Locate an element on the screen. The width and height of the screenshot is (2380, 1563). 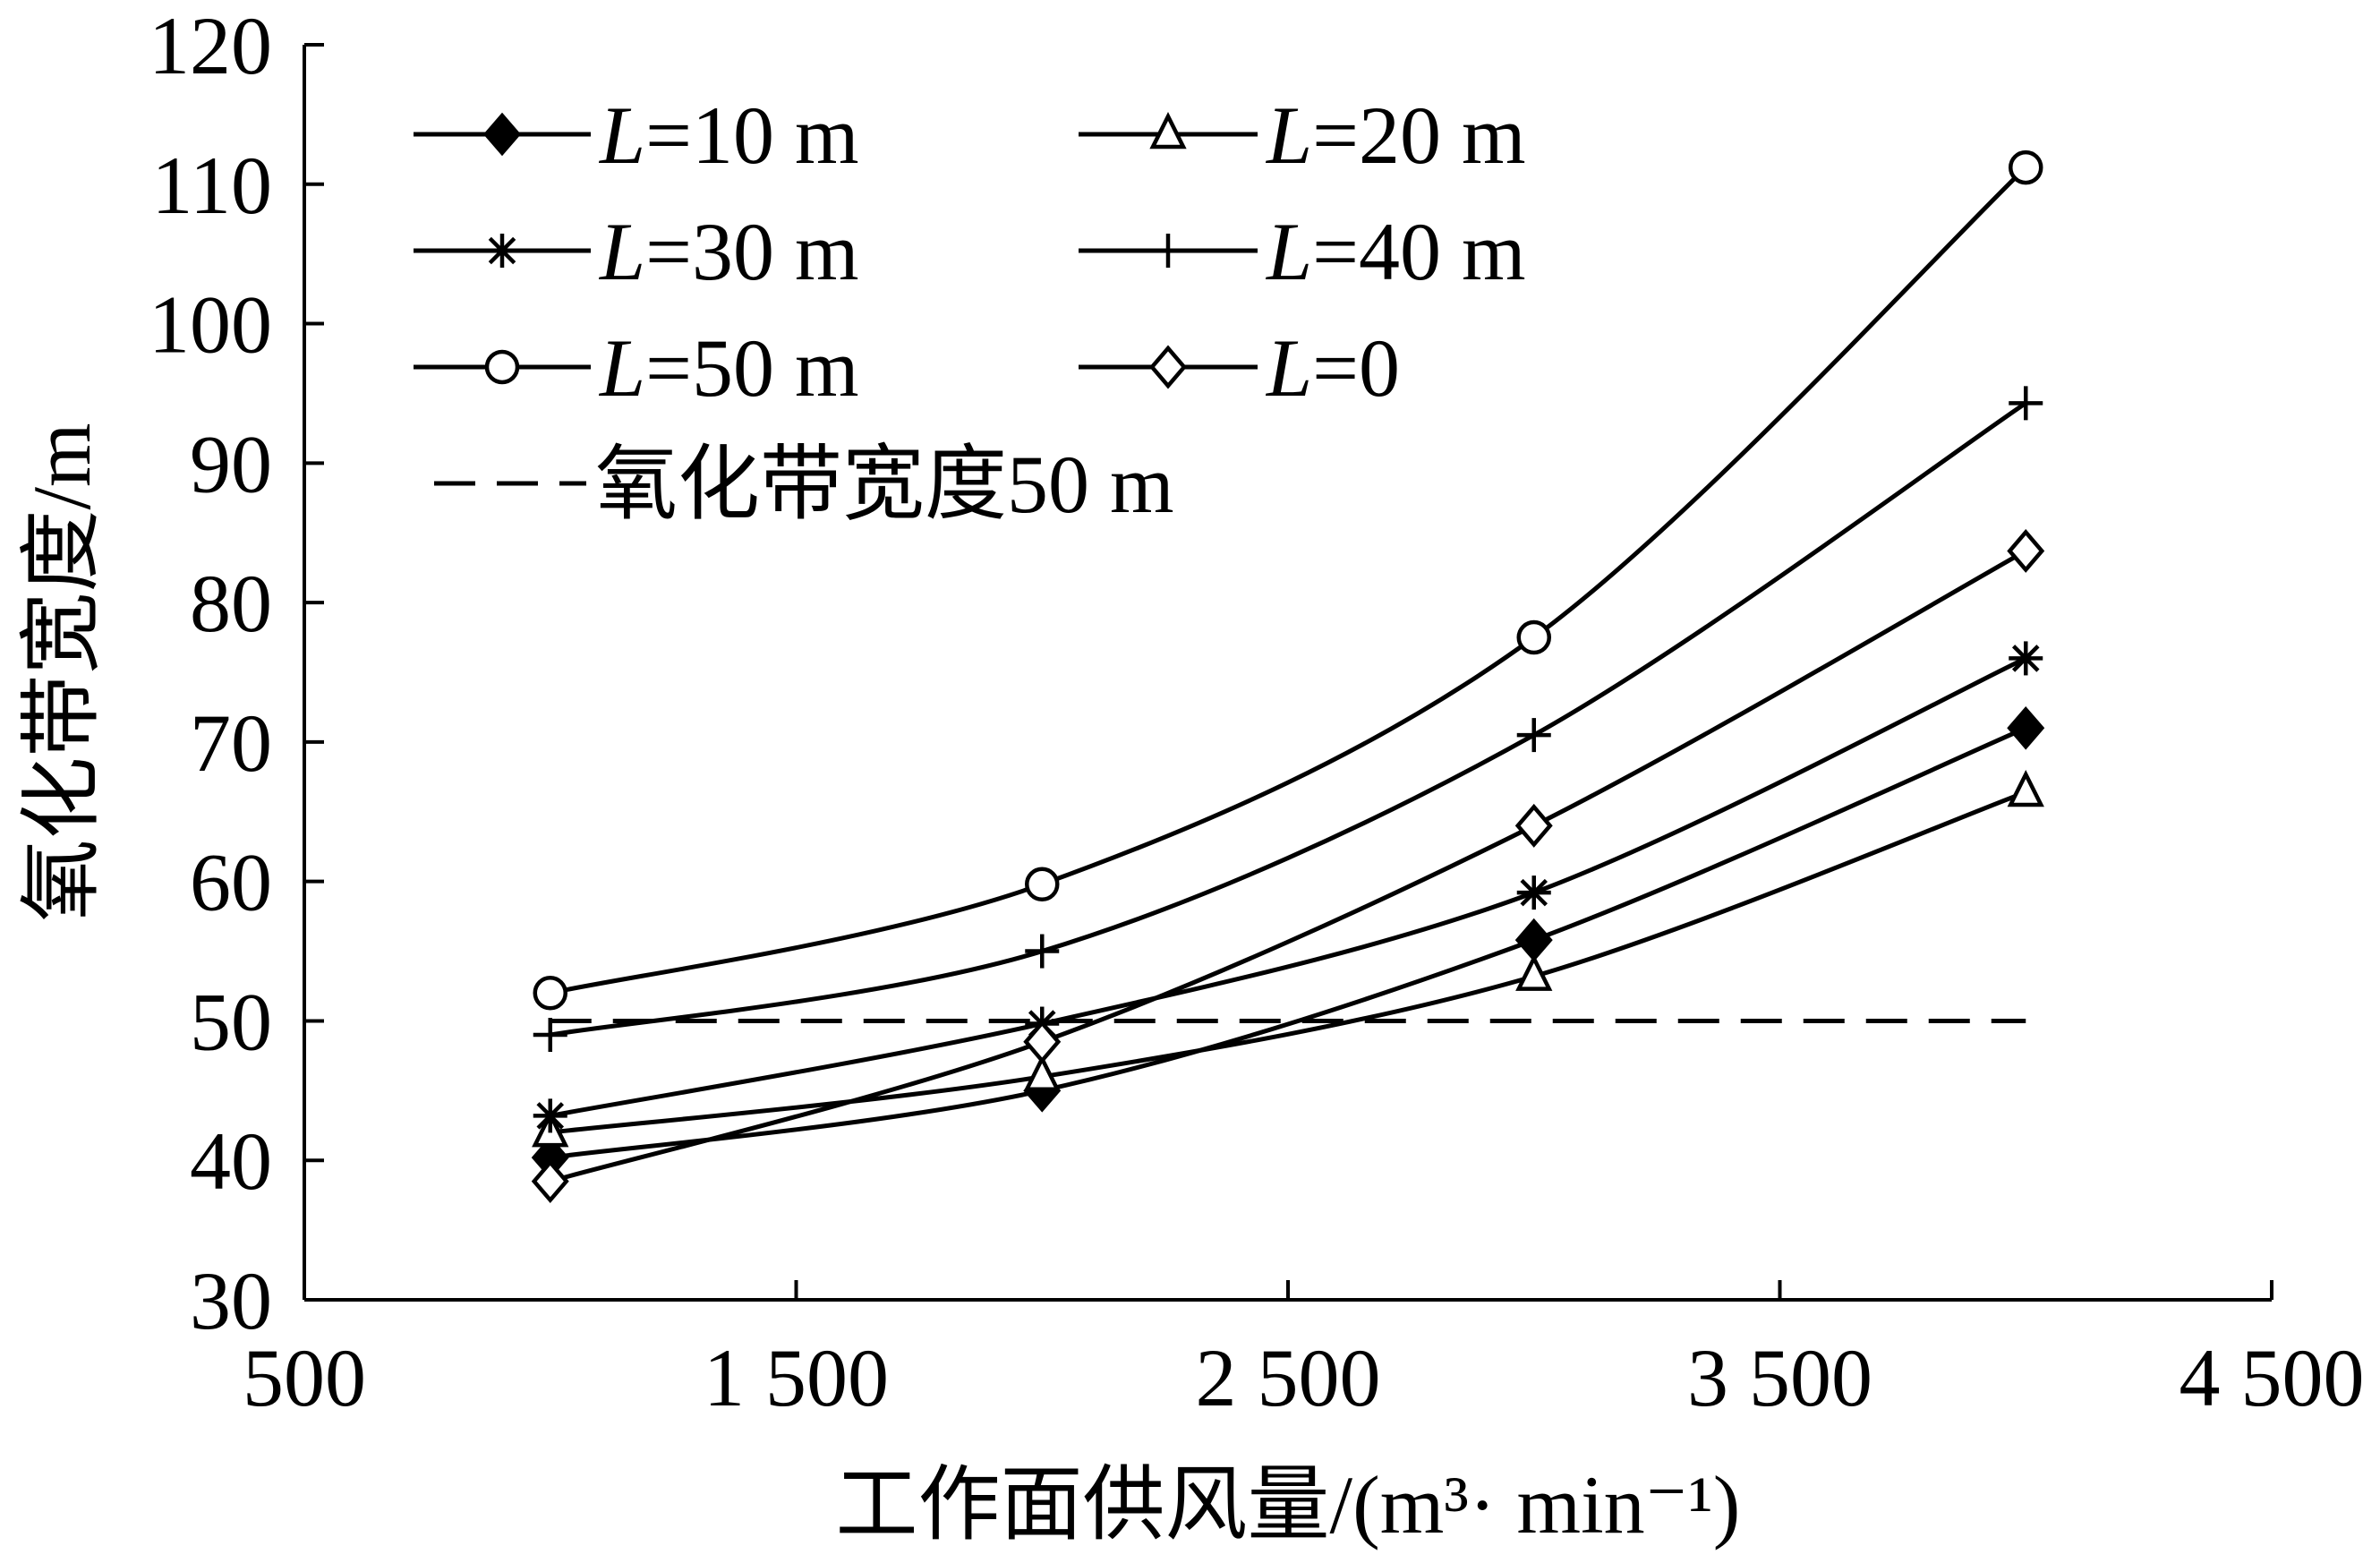
y-tick-label: 110 is located at coordinates (212, 185).